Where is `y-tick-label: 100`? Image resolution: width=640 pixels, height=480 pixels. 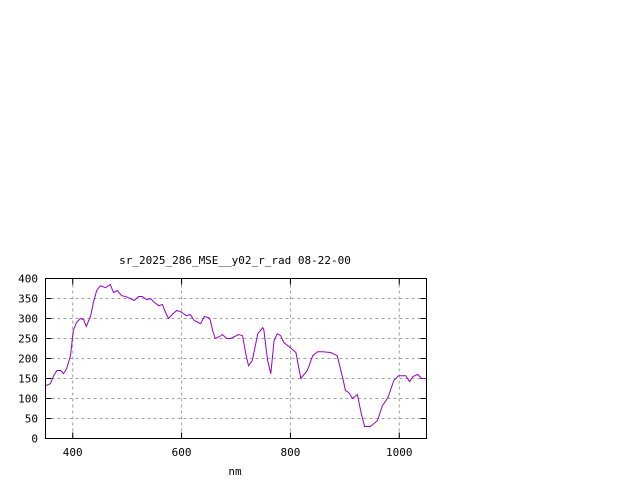 y-tick-label: 100 is located at coordinates (28, 399).